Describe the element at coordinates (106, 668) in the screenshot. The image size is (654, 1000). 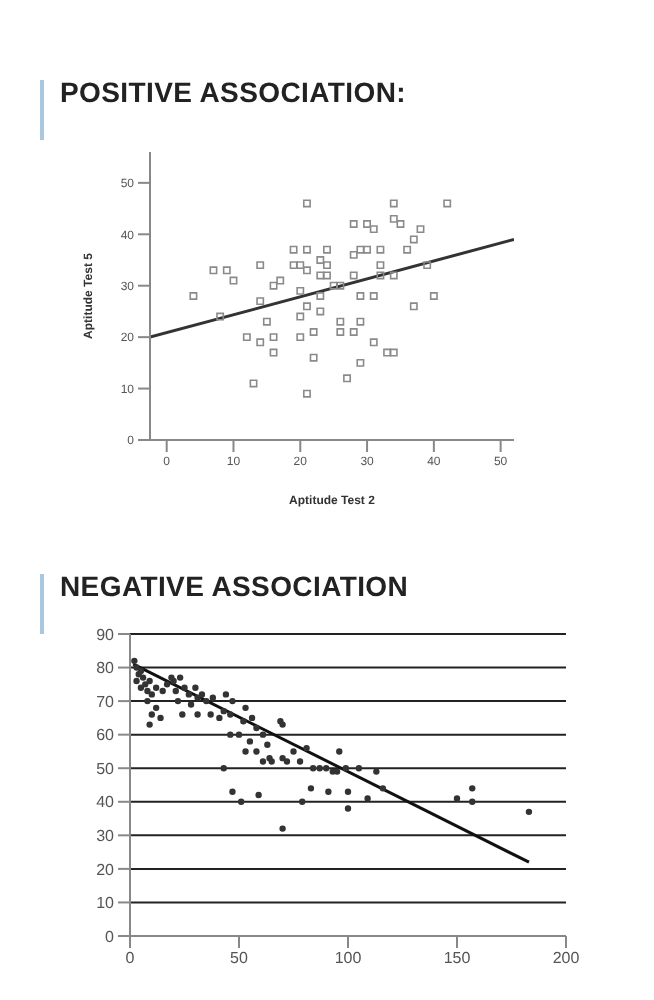
I see `y-tick-label: 80` at that location.